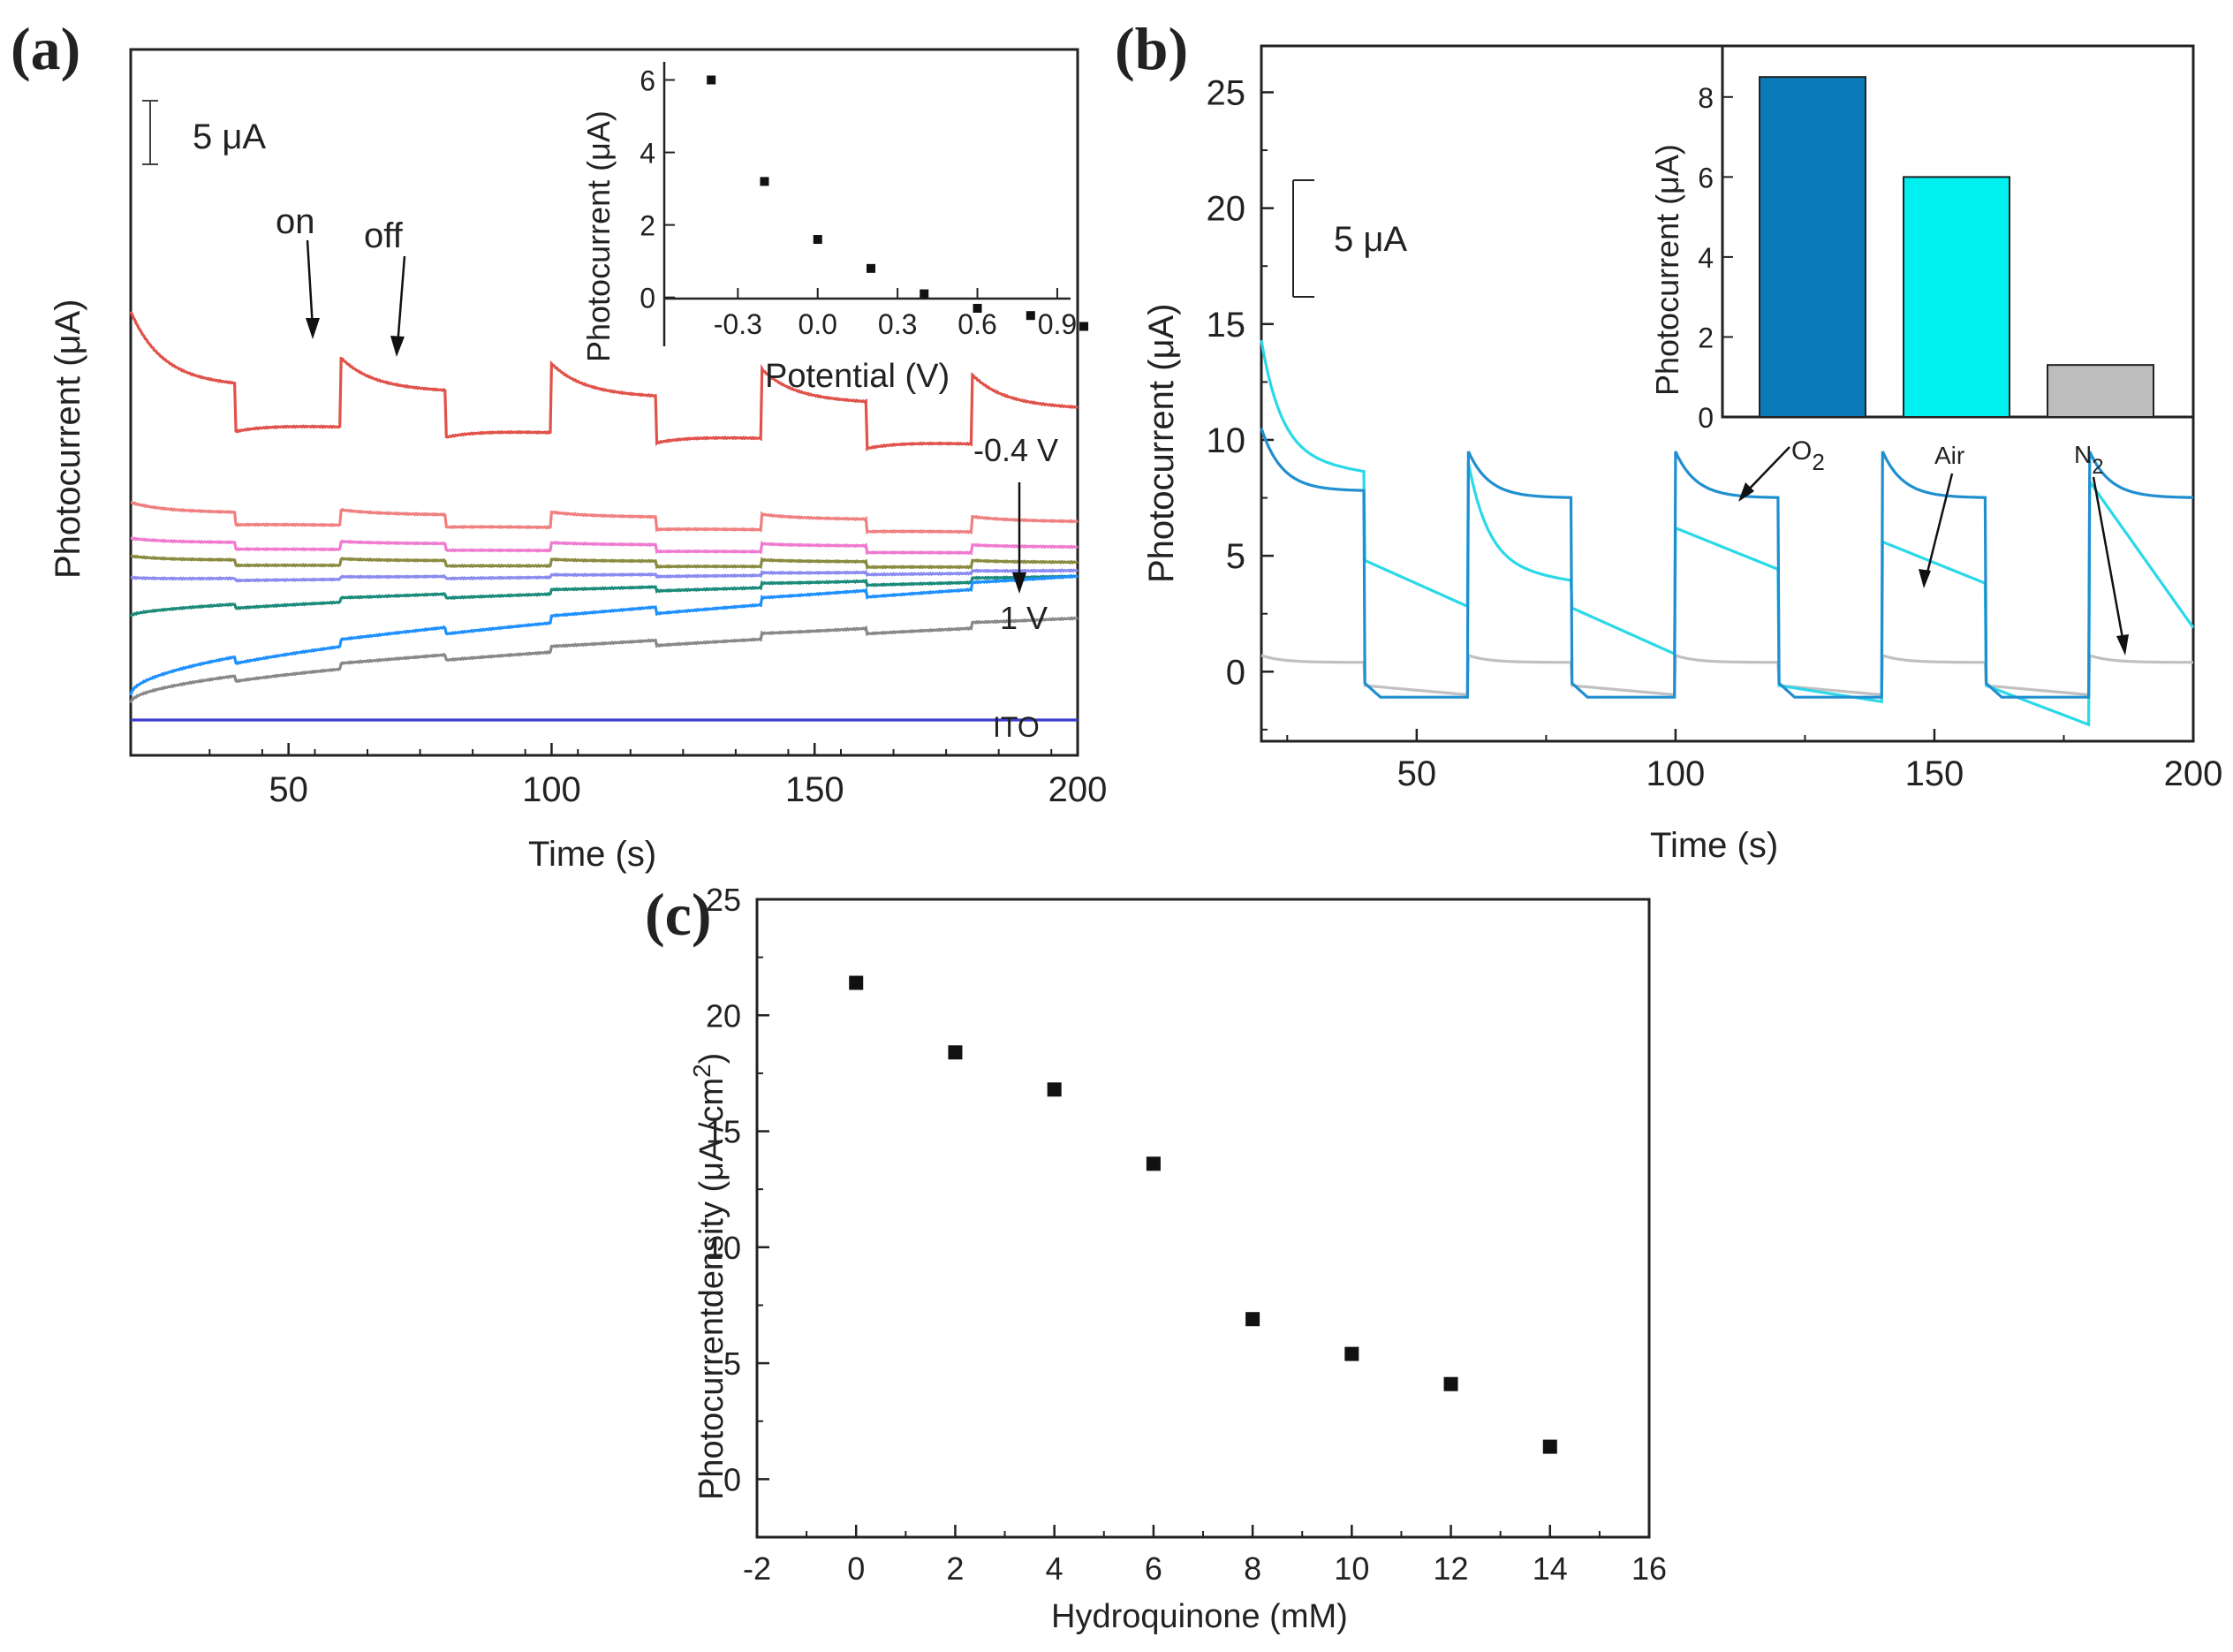 This screenshot has height=1652, width=2233. I want to click on panel-c-y-axis-label-sup: 2, so click(702, 1071).